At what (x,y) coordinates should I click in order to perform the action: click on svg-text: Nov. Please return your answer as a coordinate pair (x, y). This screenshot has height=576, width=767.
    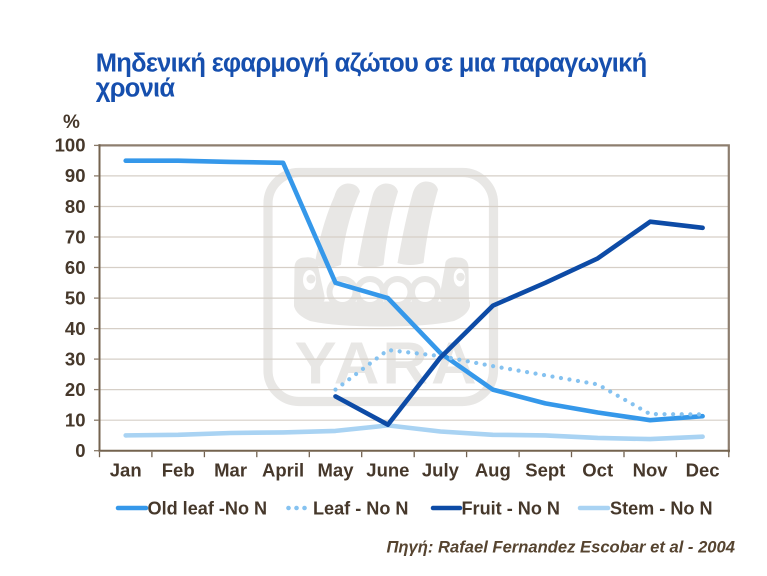
    Looking at the image, I should click on (651, 470).